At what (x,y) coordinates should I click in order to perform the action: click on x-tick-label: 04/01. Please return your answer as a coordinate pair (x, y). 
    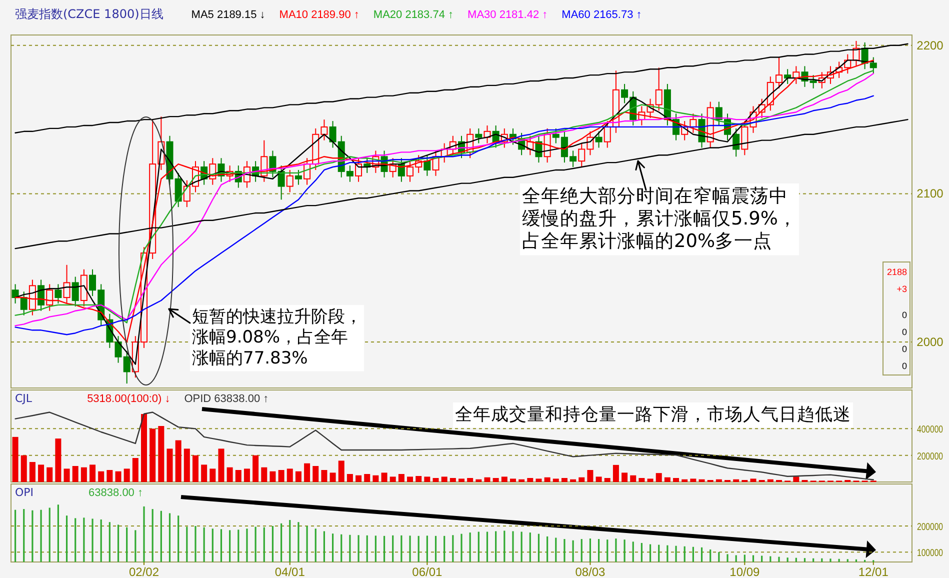
    Looking at the image, I should click on (290, 571).